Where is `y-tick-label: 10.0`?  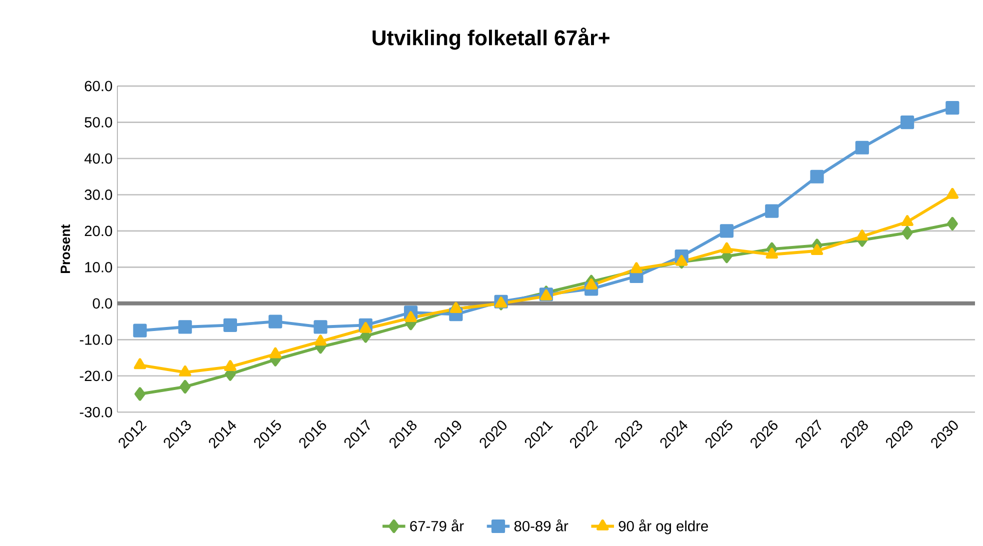 y-tick-label: 10.0 is located at coordinates (98, 267).